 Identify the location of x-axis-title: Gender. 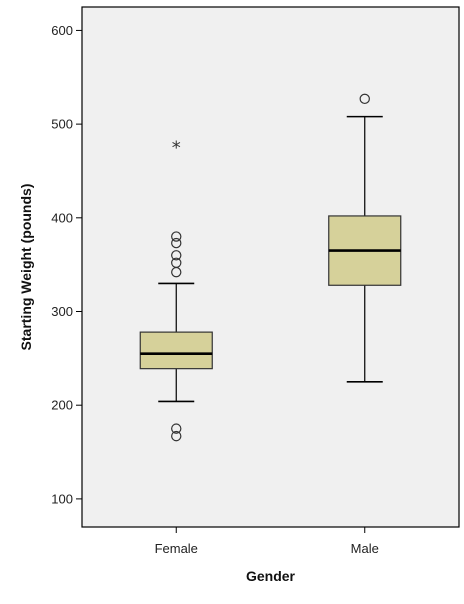
(271, 576).